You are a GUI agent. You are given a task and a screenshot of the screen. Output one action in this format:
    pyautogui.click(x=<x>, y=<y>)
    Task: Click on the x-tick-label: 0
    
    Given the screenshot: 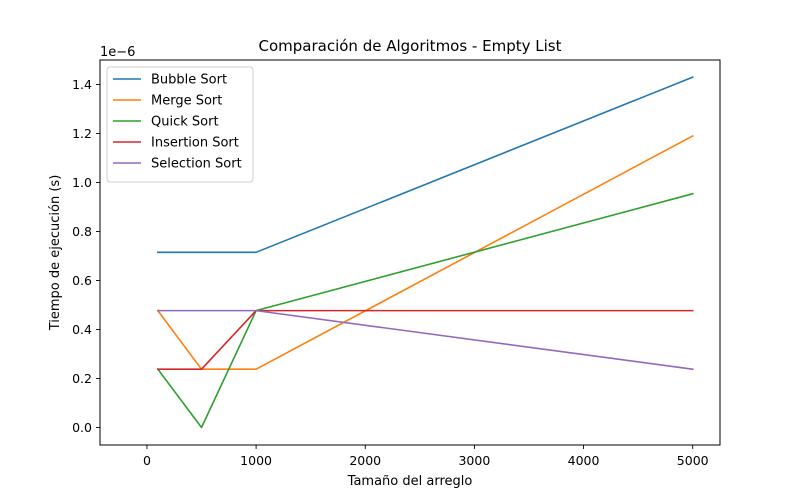 What is the action you would take?
    pyautogui.click(x=147, y=460)
    